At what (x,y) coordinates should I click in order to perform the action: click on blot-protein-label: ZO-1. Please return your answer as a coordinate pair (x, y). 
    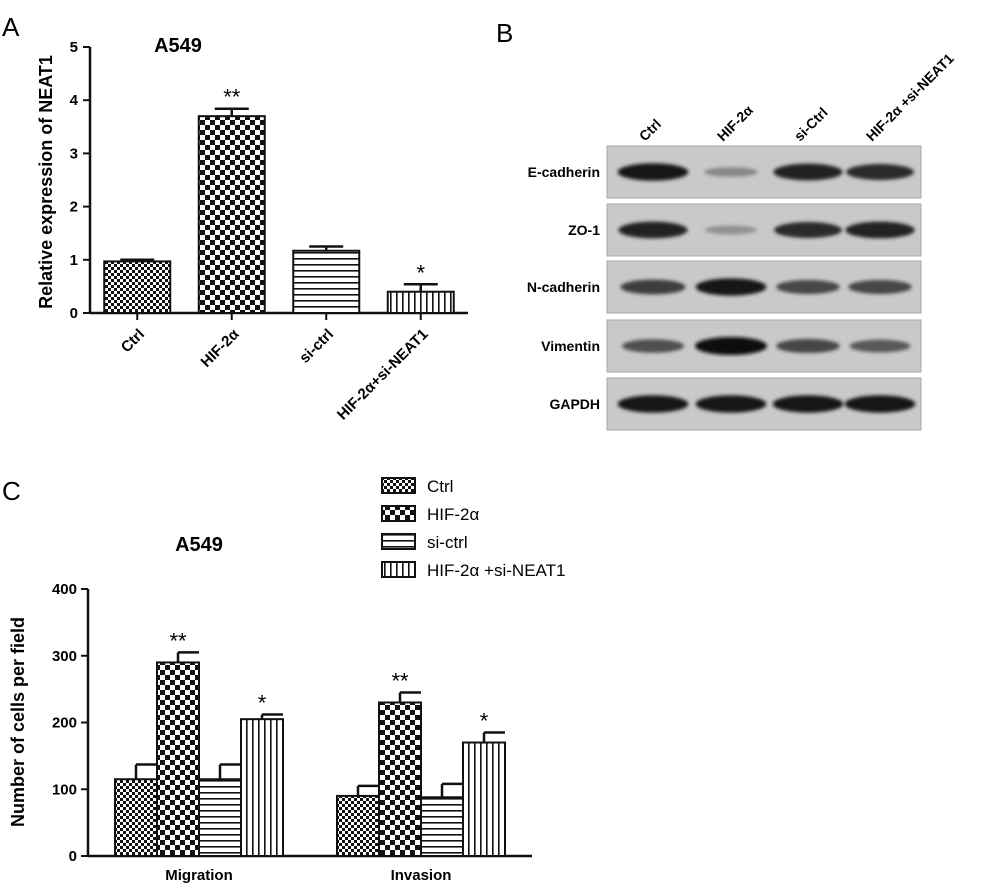
    Looking at the image, I should click on (584, 230).